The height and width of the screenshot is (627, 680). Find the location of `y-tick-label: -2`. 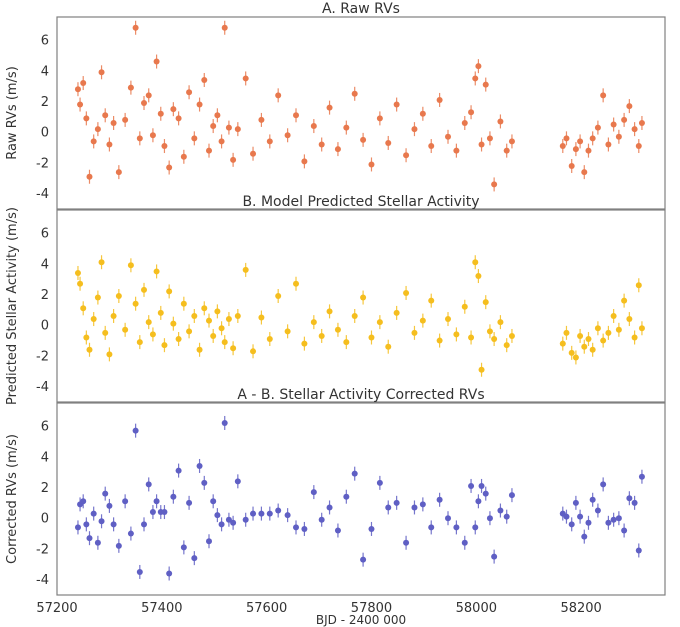

y-tick-label: -2 is located at coordinates (42, 163).